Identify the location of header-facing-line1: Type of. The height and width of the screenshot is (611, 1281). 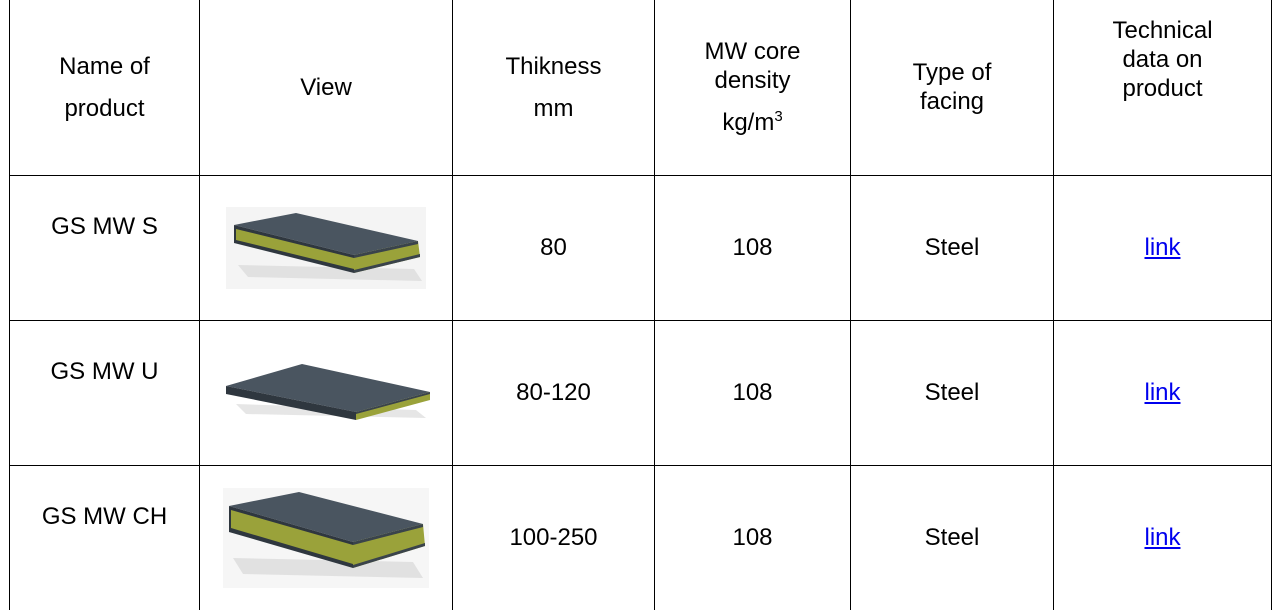
(952, 73).